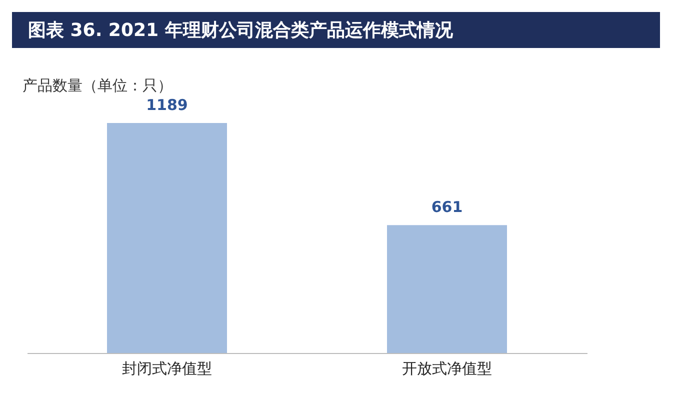 The width and height of the screenshot is (700, 395). I want to click on data-label: 661, so click(447, 207).